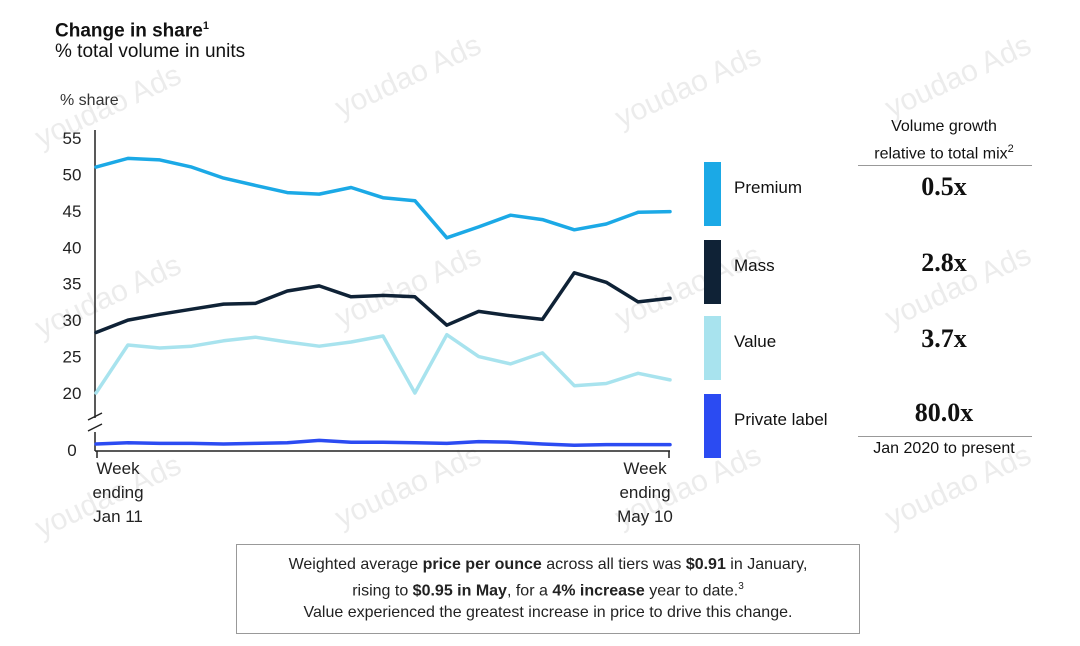 This screenshot has height=646, width=1080. What do you see at coordinates (741, 586) in the screenshot?
I see `footnote-marker: 3` at bounding box center [741, 586].